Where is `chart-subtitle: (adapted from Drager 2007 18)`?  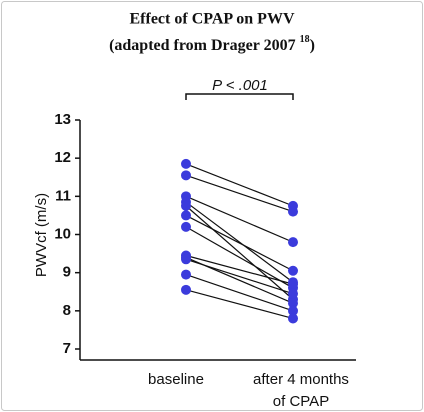
chart-subtitle: (adapted from Drager 2007 18) is located at coordinates (212, 43).